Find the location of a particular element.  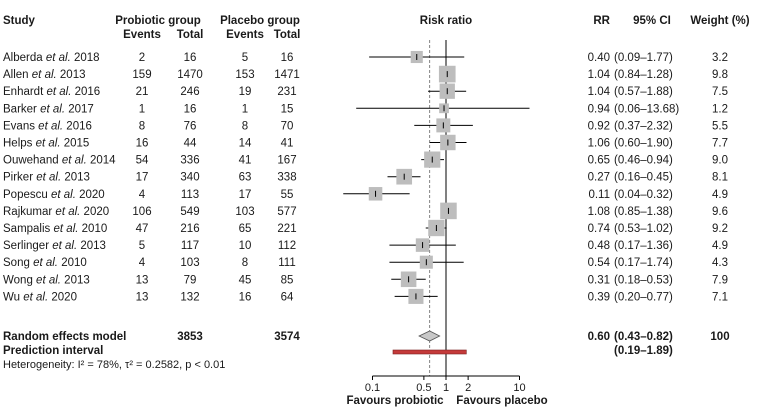

header-ci: 95% CI is located at coordinates (652, 21).